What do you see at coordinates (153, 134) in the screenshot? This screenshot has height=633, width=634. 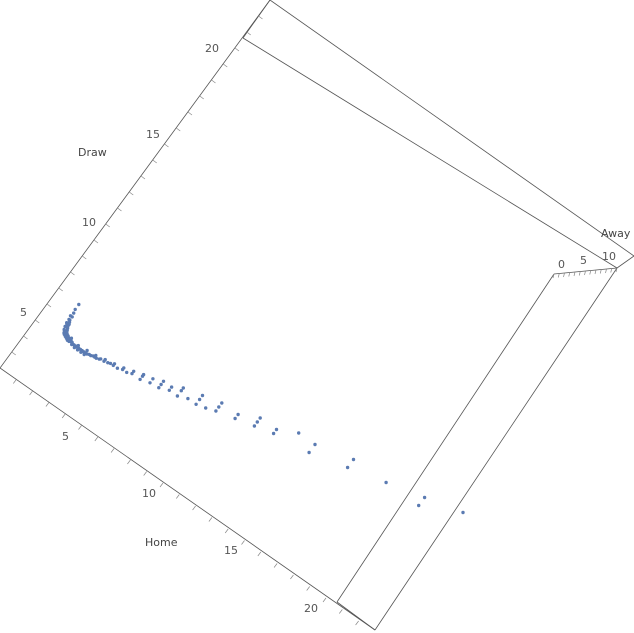 I see `draw-tick-label: 15` at bounding box center [153, 134].